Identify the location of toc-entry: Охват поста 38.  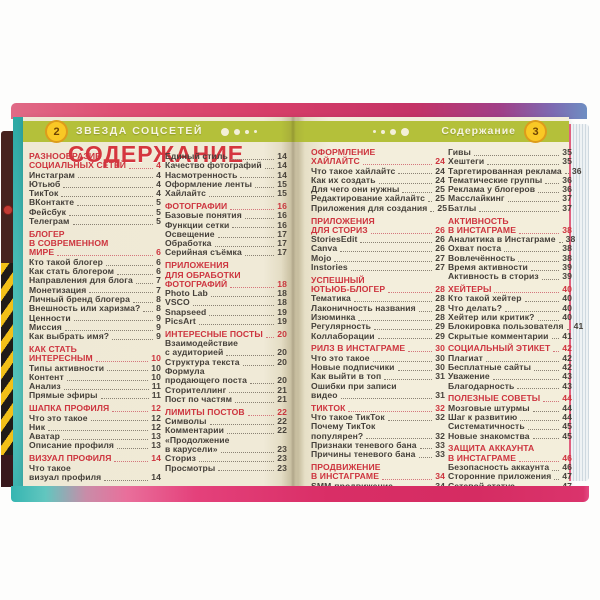
(510, 248).